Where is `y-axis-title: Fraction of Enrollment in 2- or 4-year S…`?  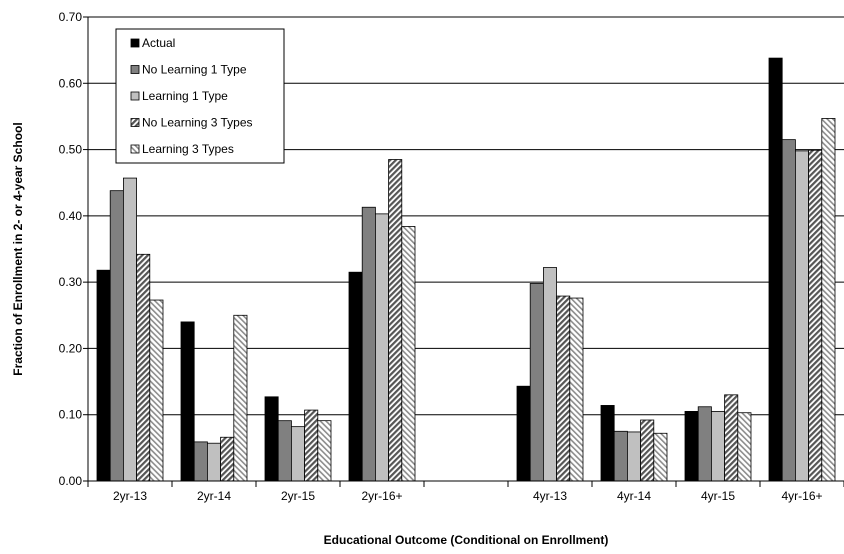
y-axis-title: Fraction of Enrollment in 2- or 4-year S… is located at coordinates (18, 248).